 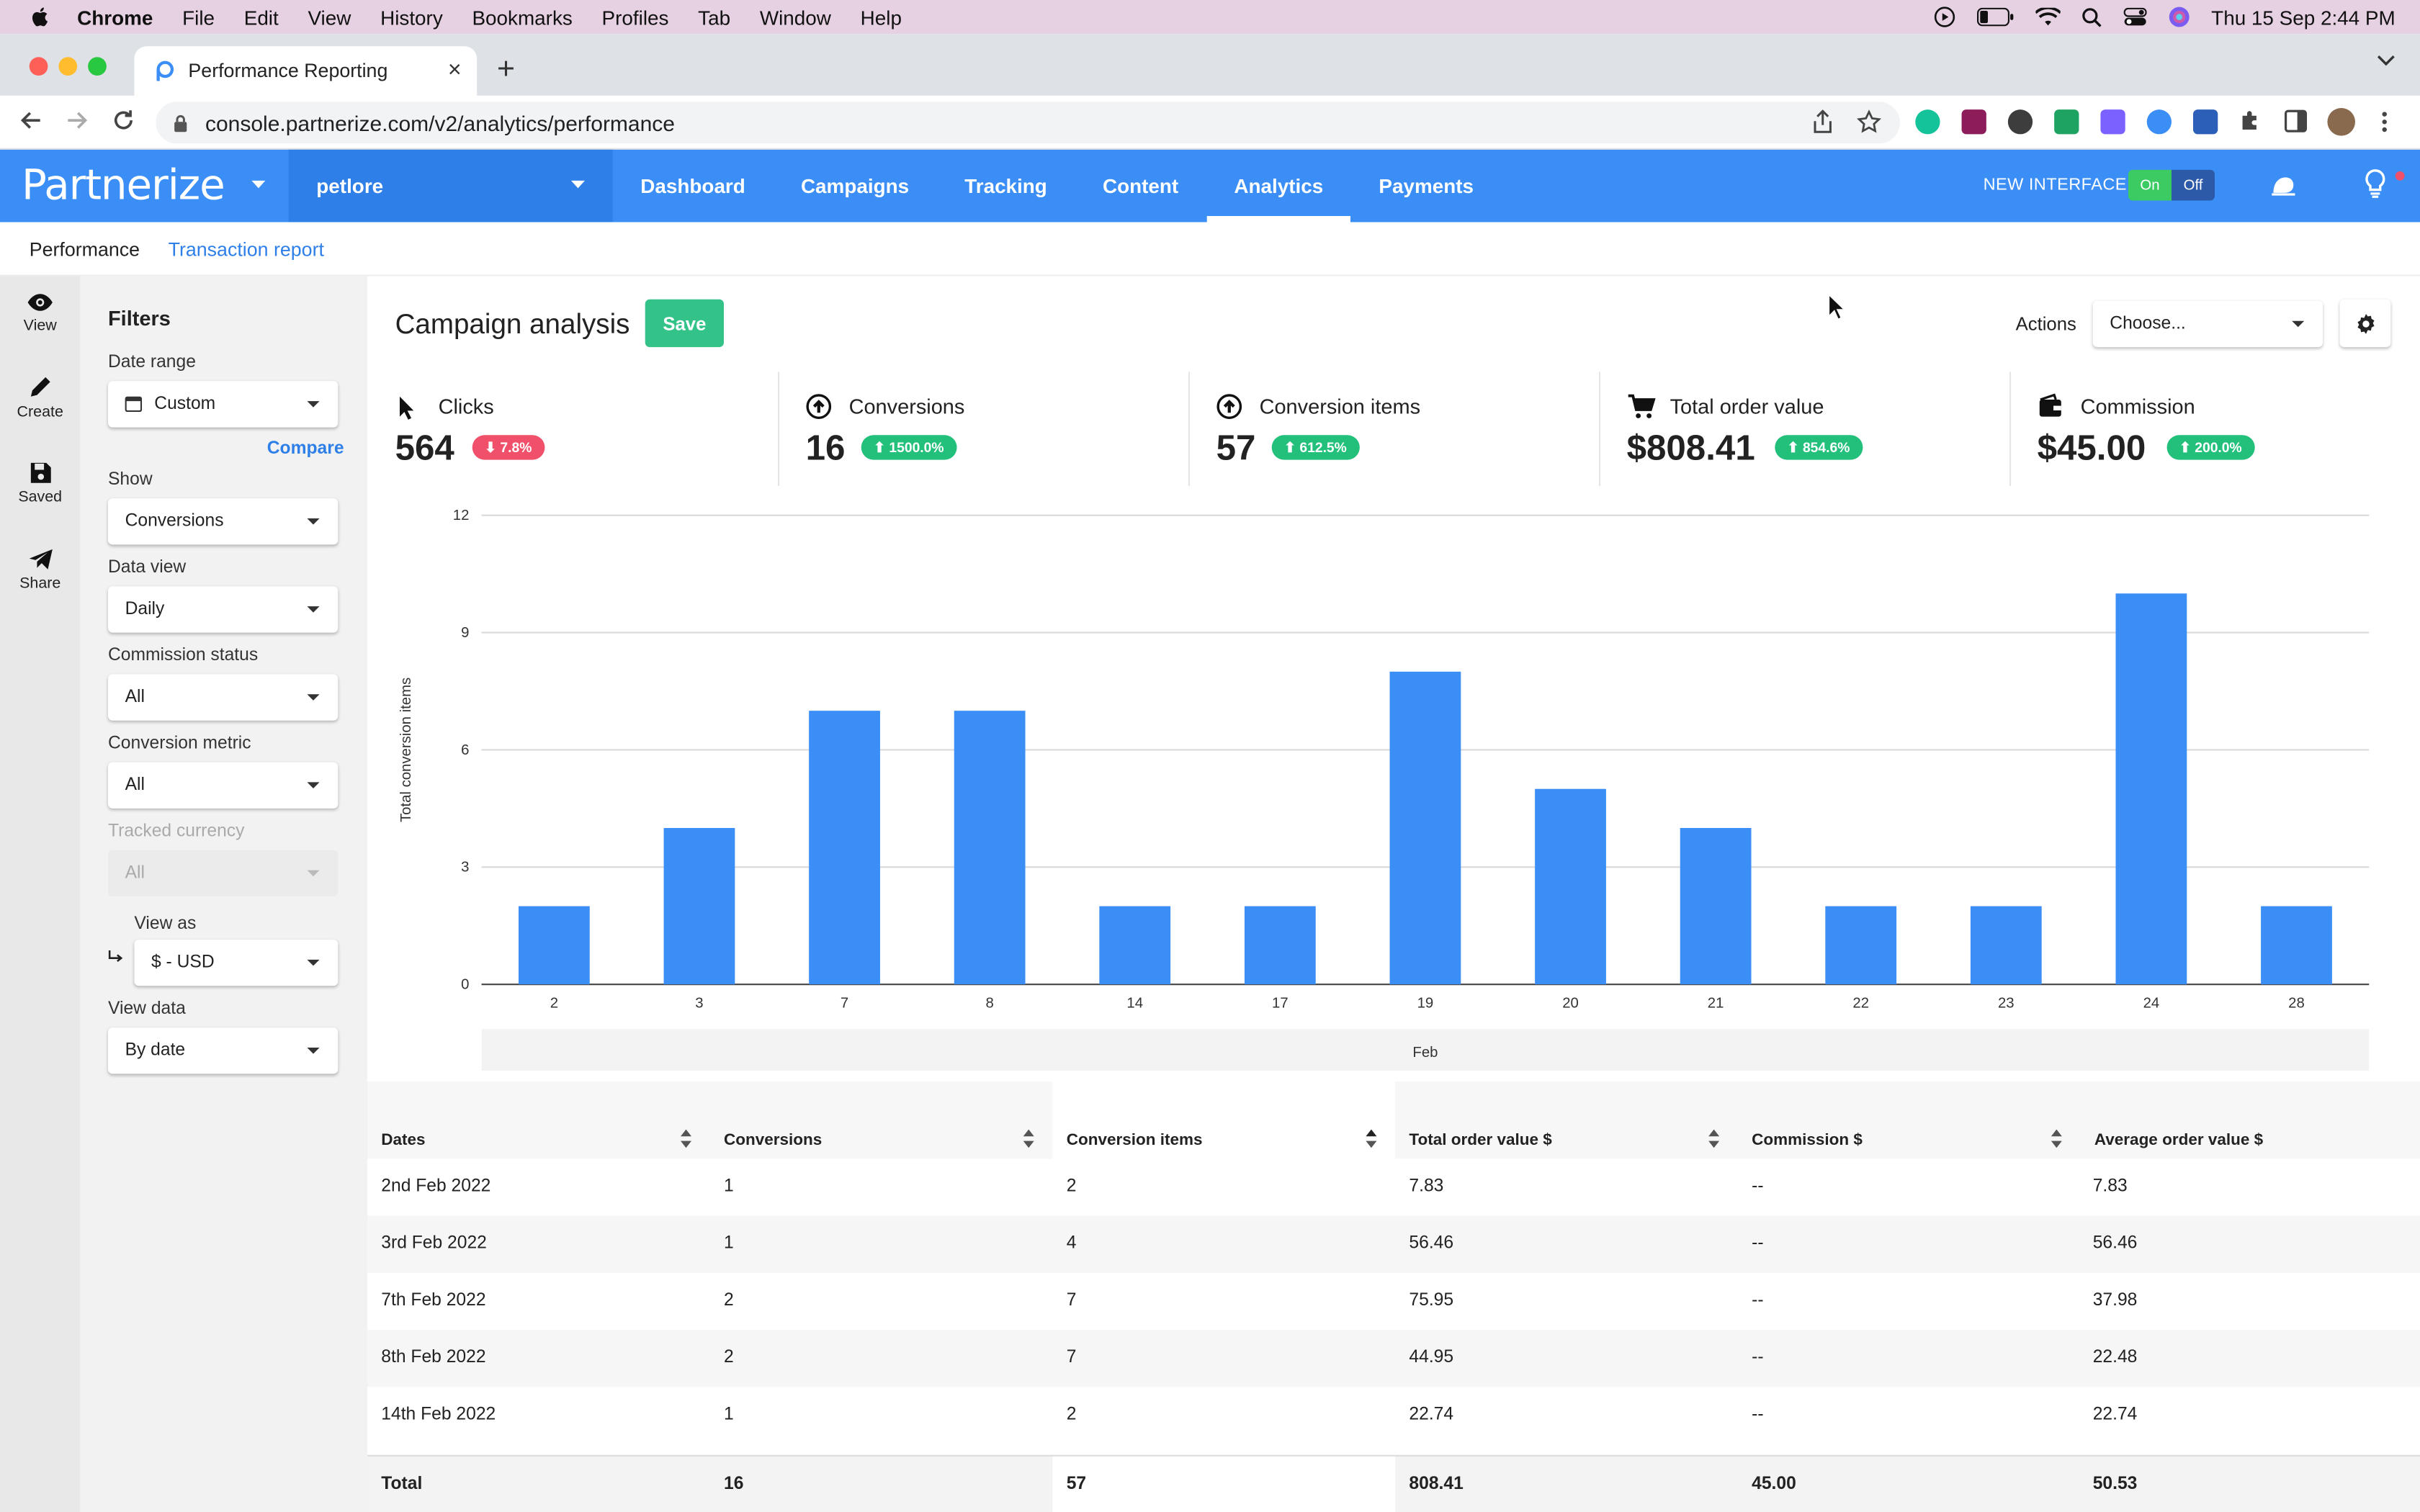 What do you see at coordinates (2341, 122) in the screenshot?
I see `profile-avatar` at bounding box center [2341, 122].